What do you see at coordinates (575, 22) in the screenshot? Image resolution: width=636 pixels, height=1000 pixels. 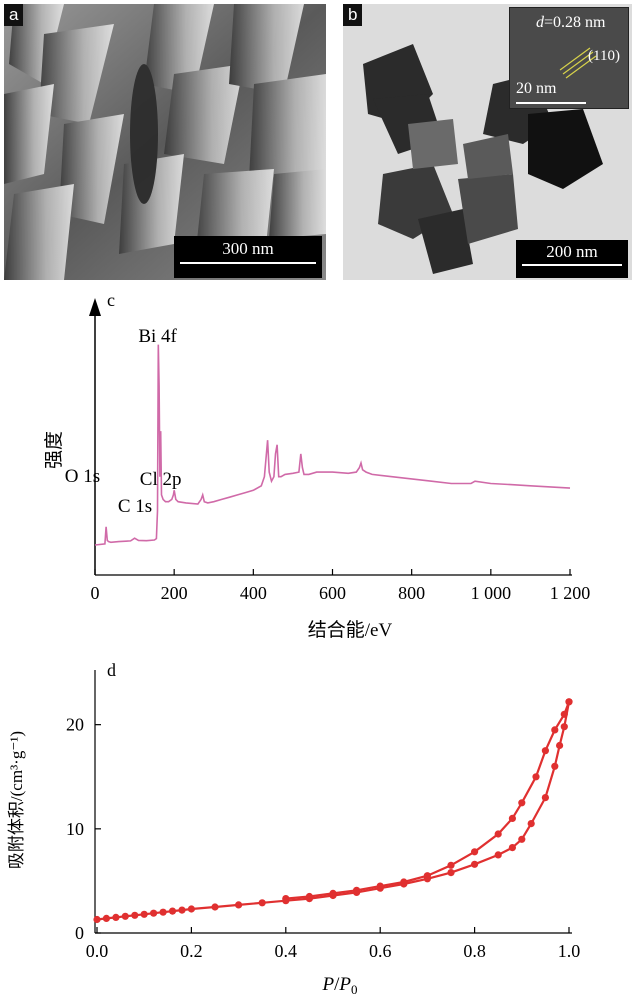 I see `d-value: =0.28 nm` at bounding box center [575, 22].